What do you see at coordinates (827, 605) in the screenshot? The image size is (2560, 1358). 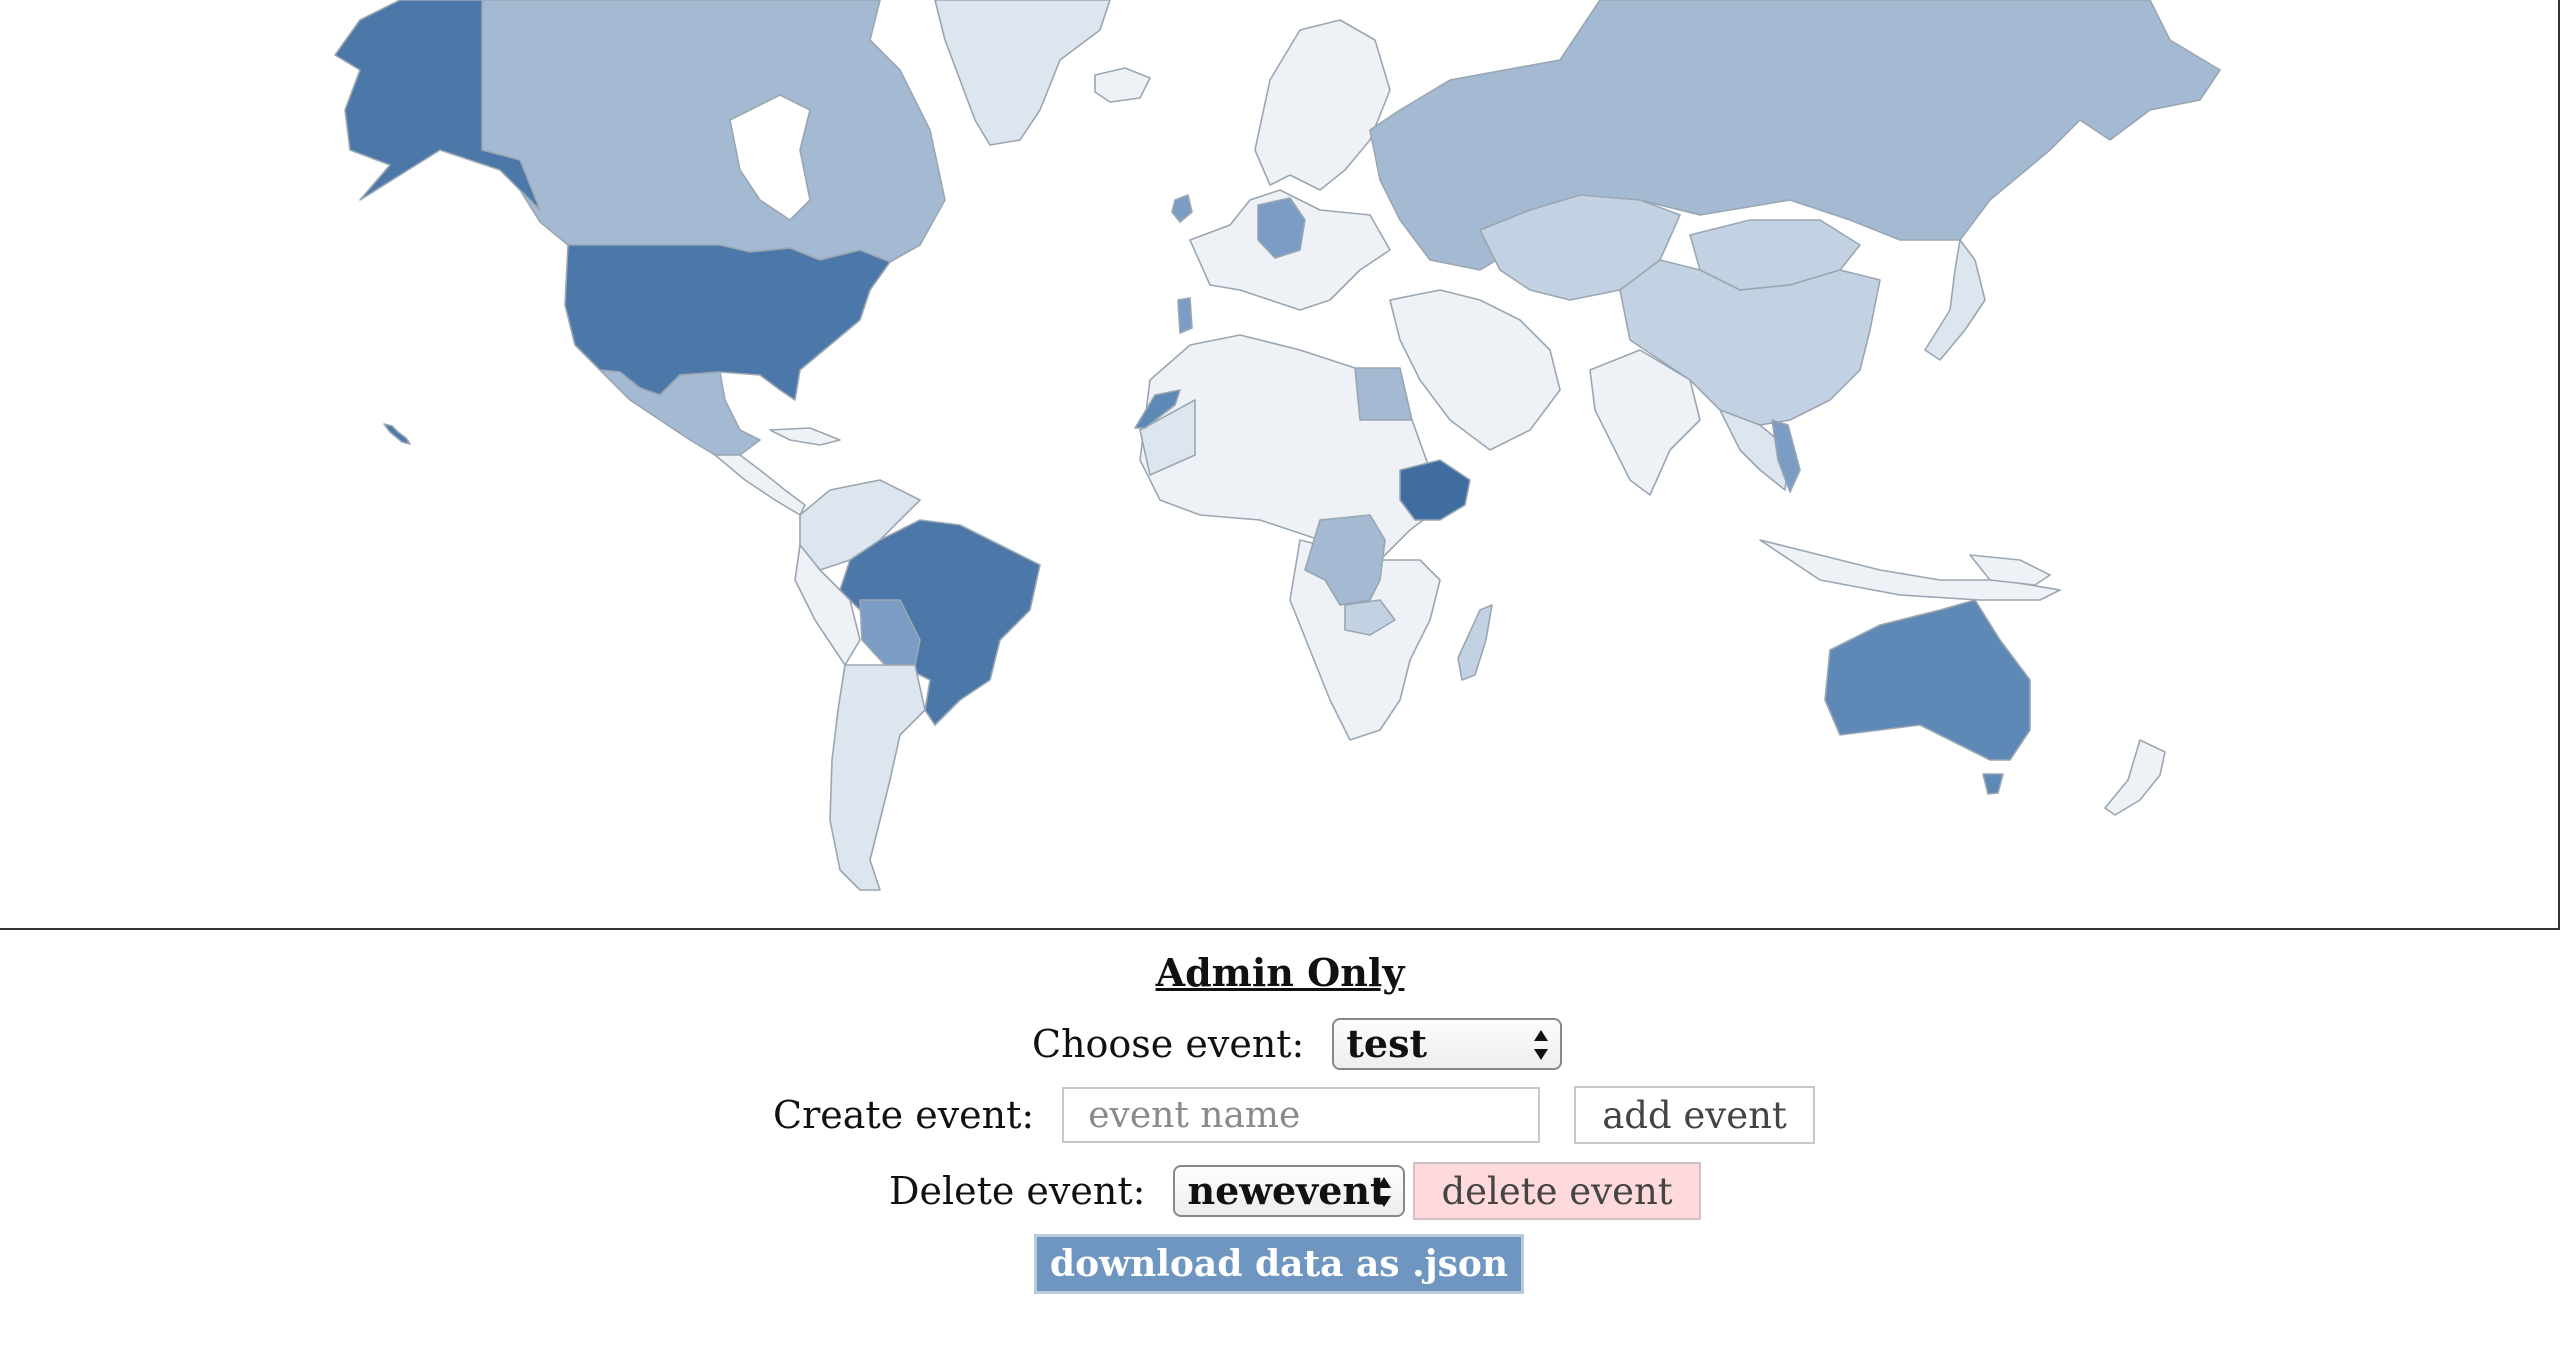 I see `country-peru` at bounding box center [827, 605].